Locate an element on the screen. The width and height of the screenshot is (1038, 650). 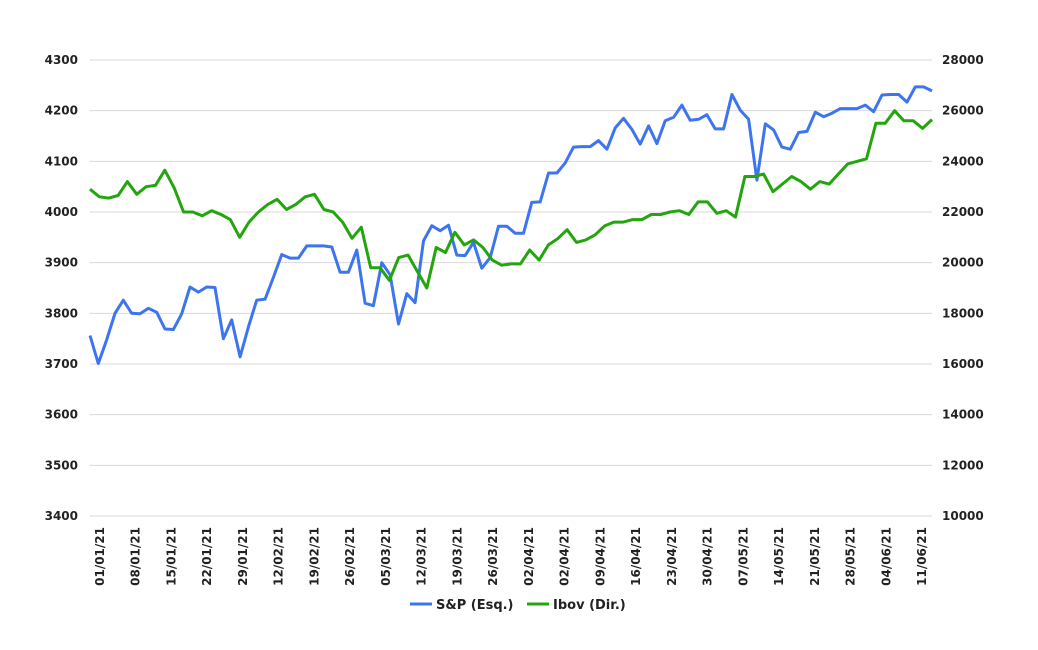
x-tick-label: 30/04/21 is located at coordinates (708, 556).